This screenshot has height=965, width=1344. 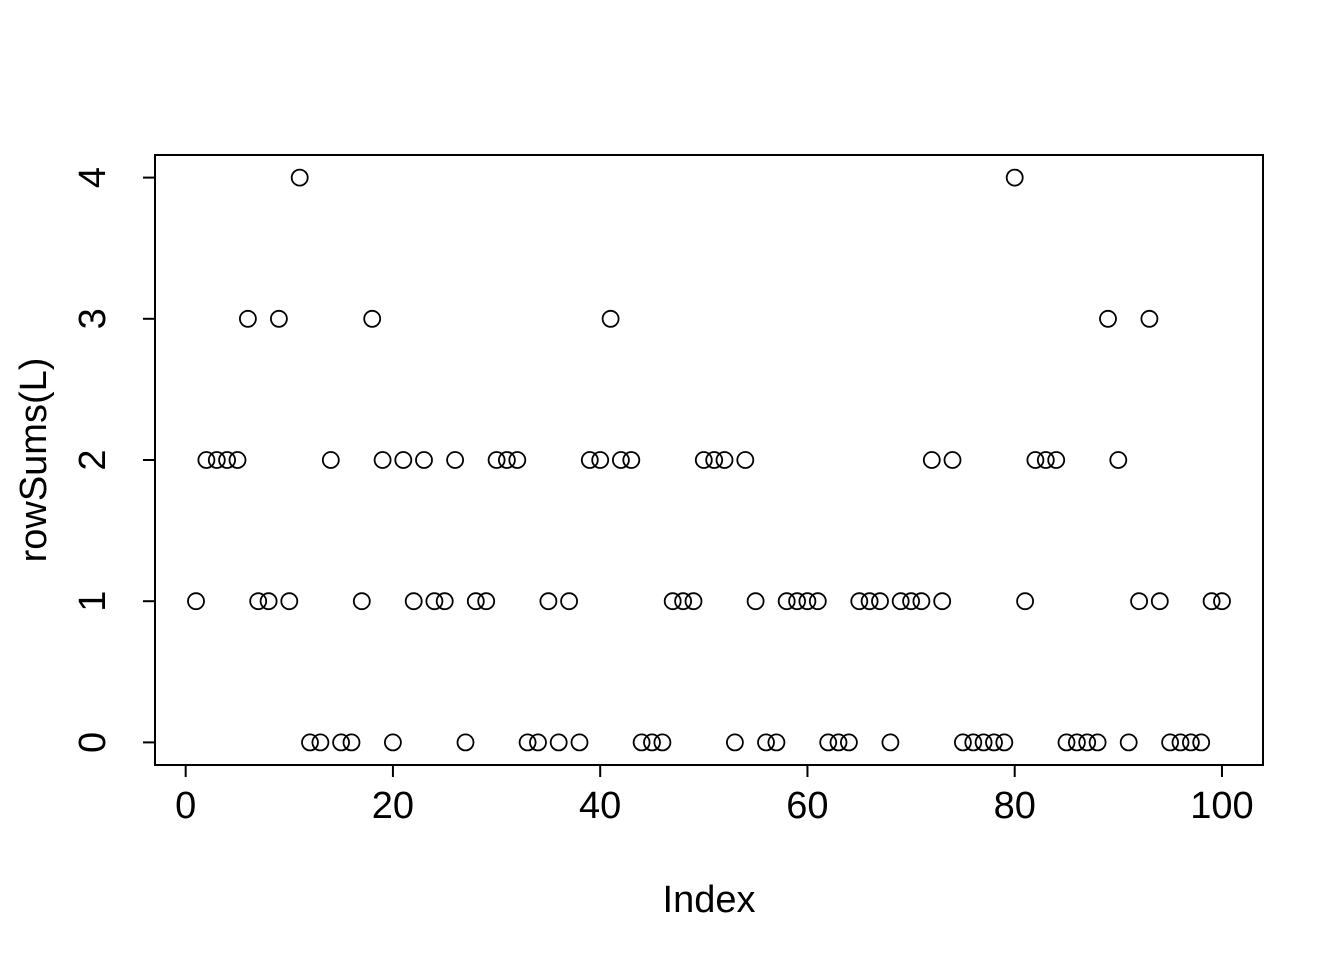 I want to click on x-tick-label: 100, so click(x=1221, y=806).